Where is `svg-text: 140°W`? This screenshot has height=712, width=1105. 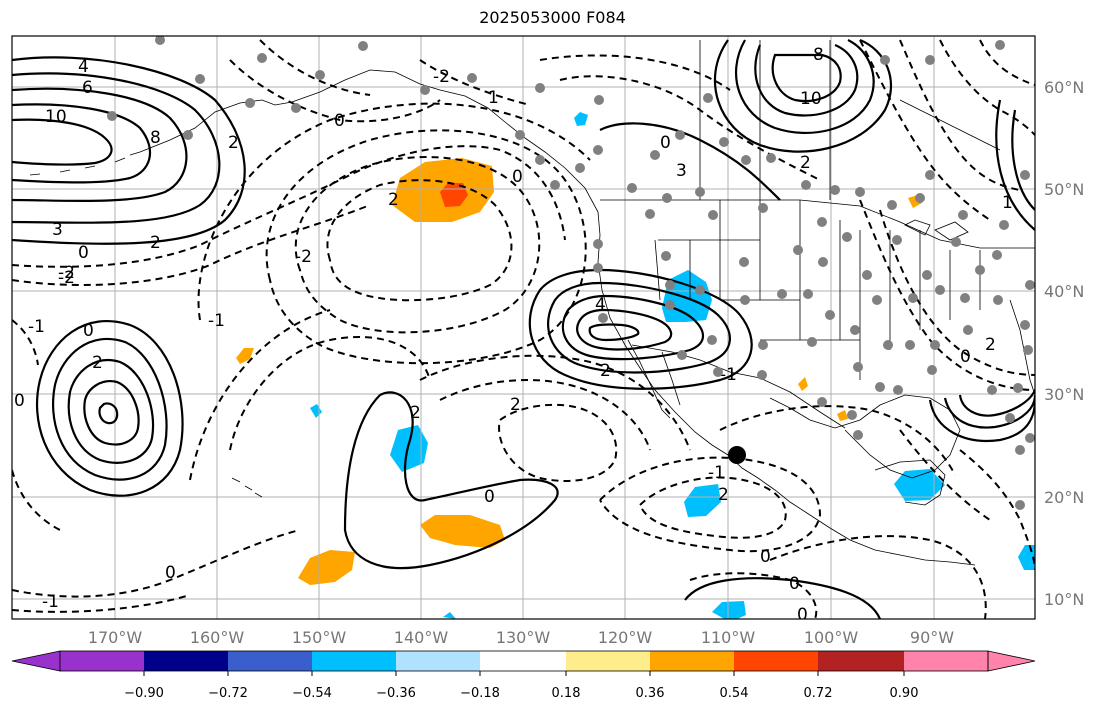 svg-text: 140°W is located at coordinates (421, 637).